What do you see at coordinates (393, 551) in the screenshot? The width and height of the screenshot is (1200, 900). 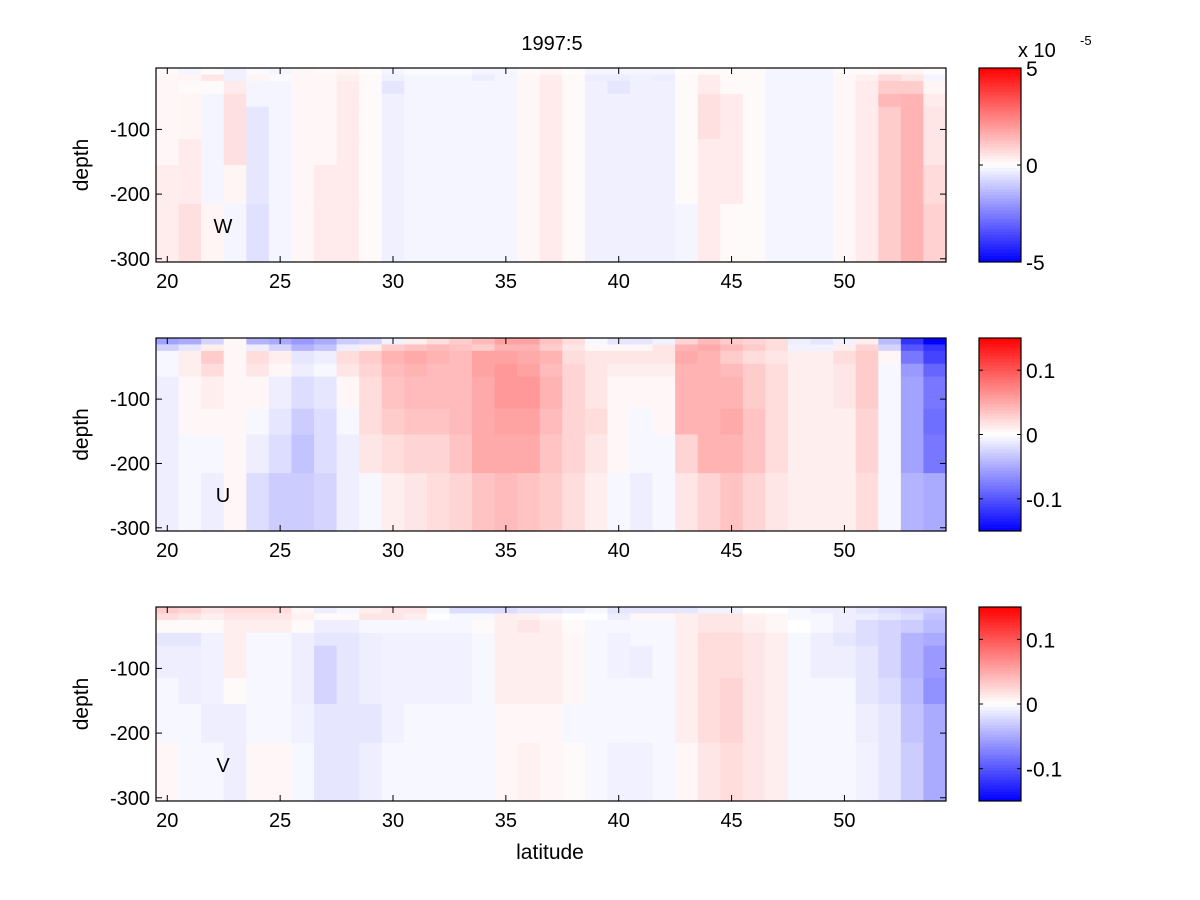 I see `x-tick-label: 30` at bounding box center [393, 551].